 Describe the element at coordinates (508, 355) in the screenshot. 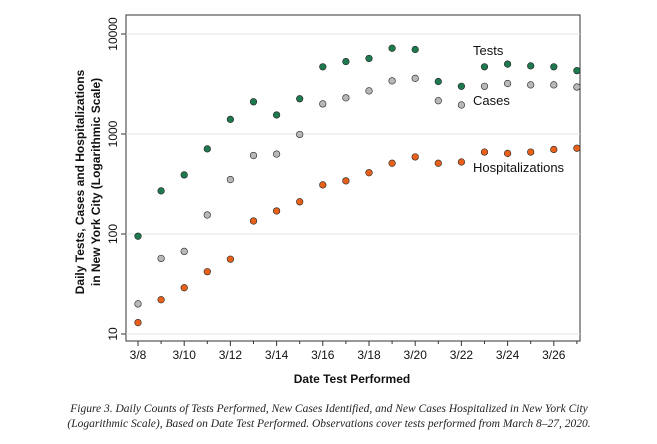

I see `x-tick-label: 3/24` at that location.